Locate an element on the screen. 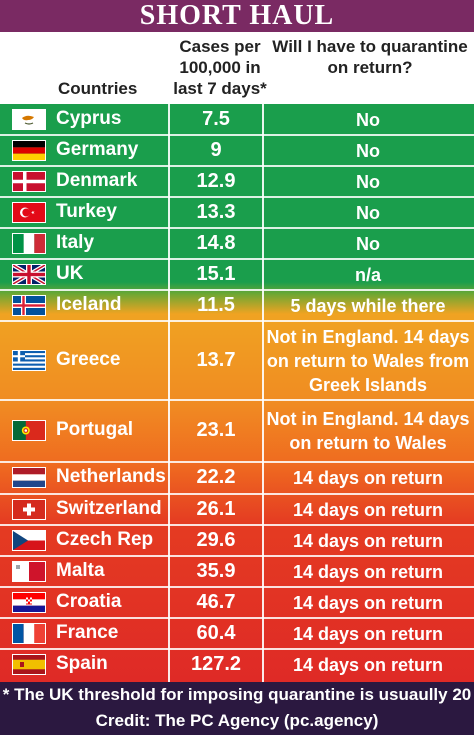  uk-flag-icon is located at coordinates (29, 274).